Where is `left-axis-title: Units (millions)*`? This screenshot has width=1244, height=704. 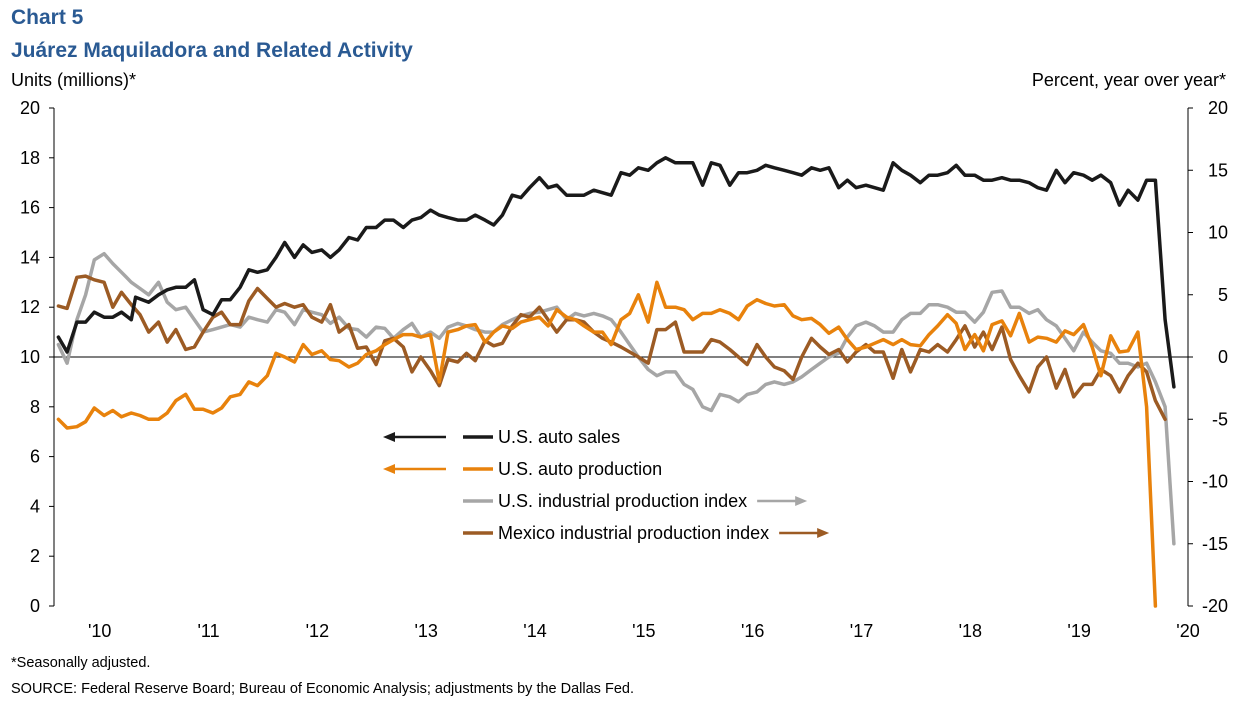 left-axis-title: Units (millions)* is located at coordinates (74, 80).